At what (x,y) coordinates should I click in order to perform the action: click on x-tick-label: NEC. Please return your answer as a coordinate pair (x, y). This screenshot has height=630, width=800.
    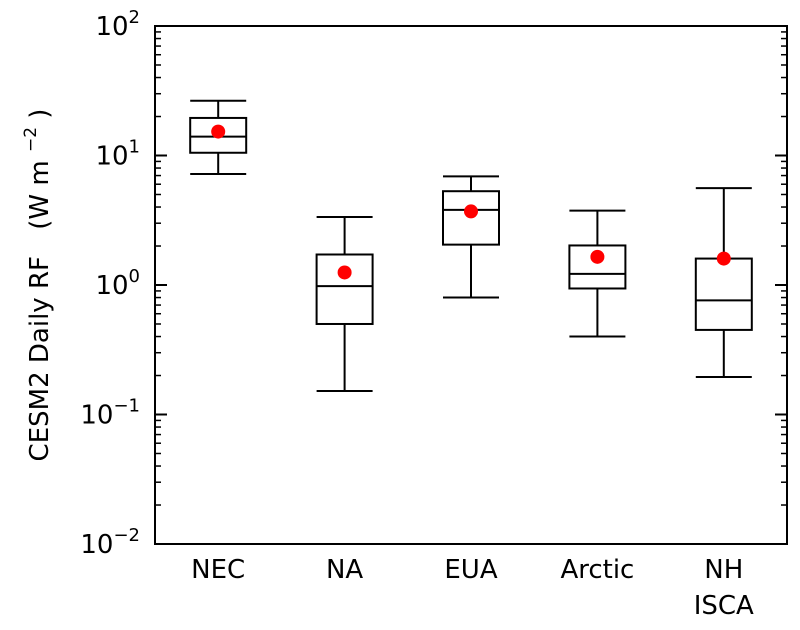
    Looking at the image, I should click on (218, 570).